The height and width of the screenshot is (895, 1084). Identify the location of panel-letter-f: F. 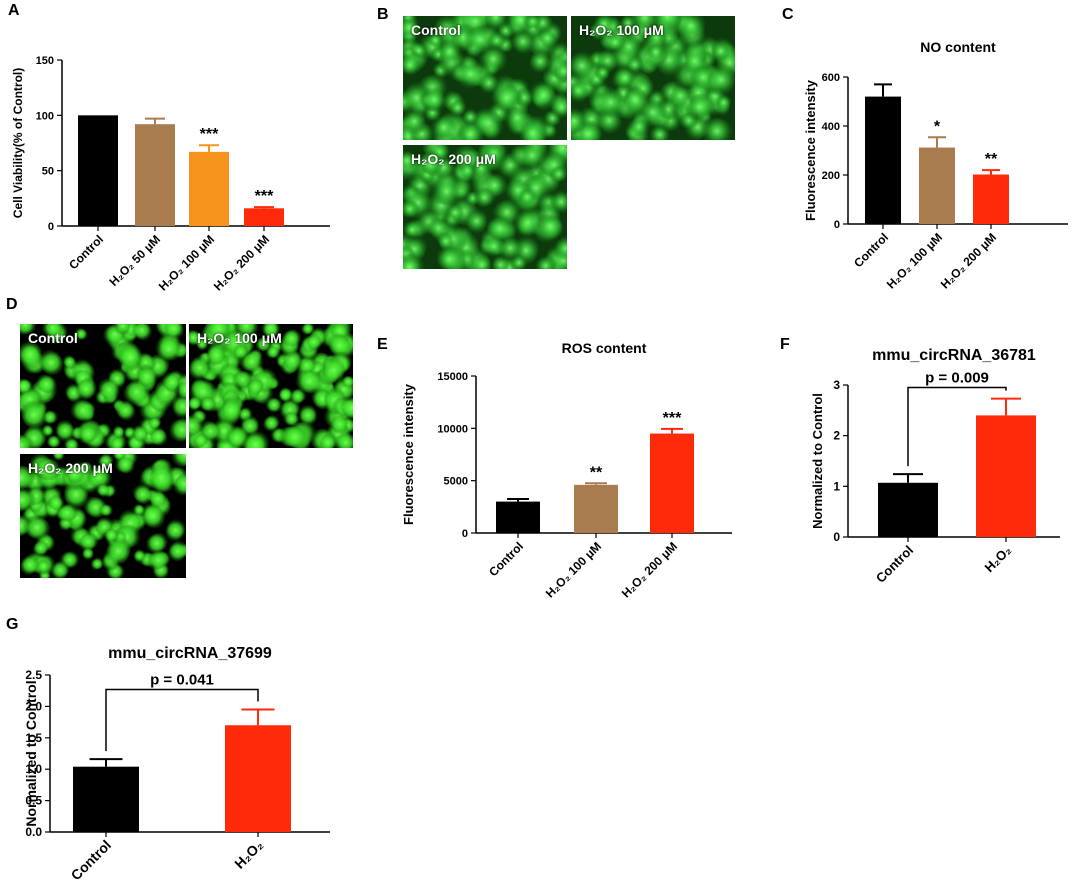
(785, 344).